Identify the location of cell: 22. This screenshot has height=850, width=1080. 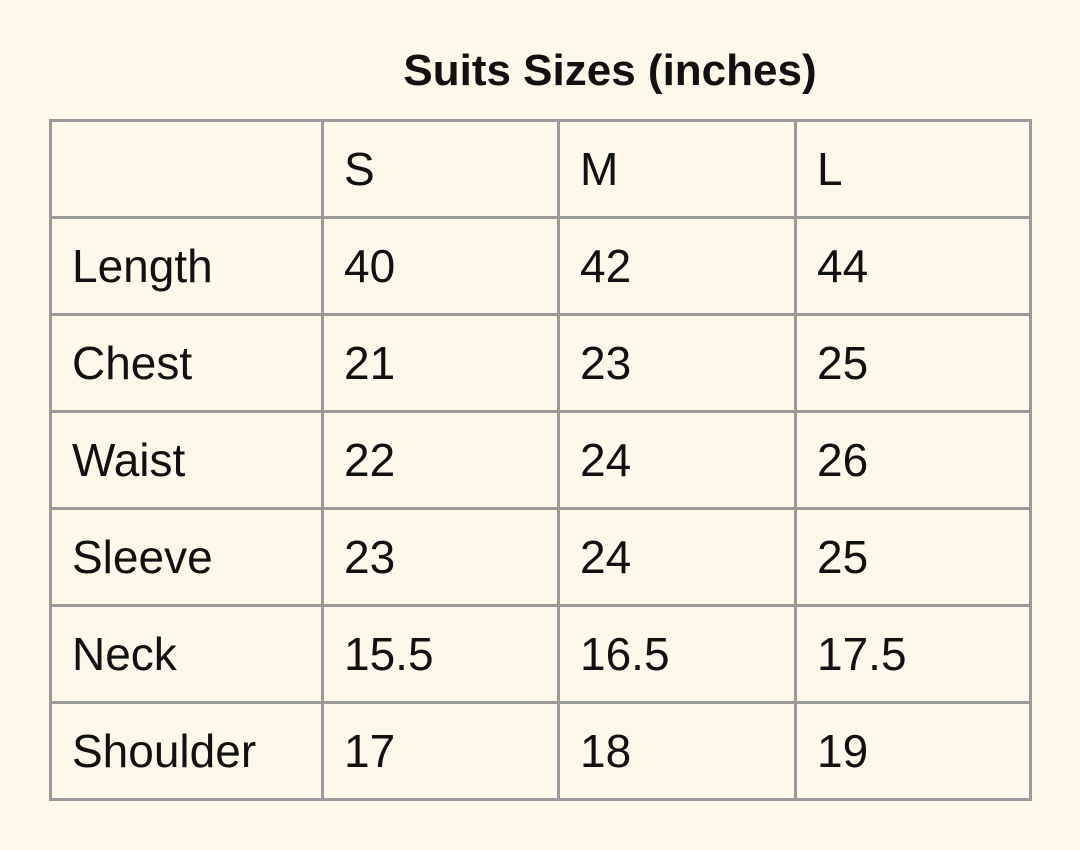
(440, 460).